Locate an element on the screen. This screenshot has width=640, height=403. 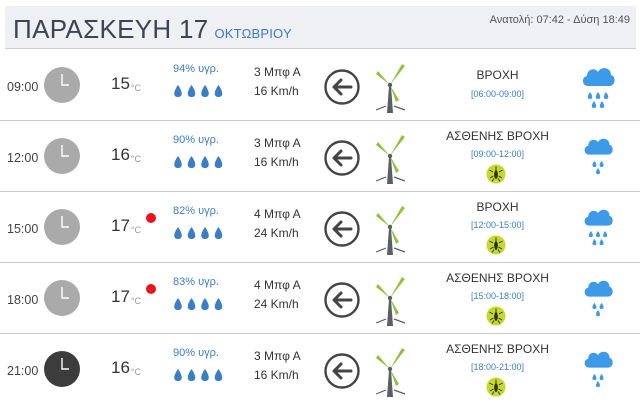
forecast-time: 09:00 is located at coordinates (23, 87).